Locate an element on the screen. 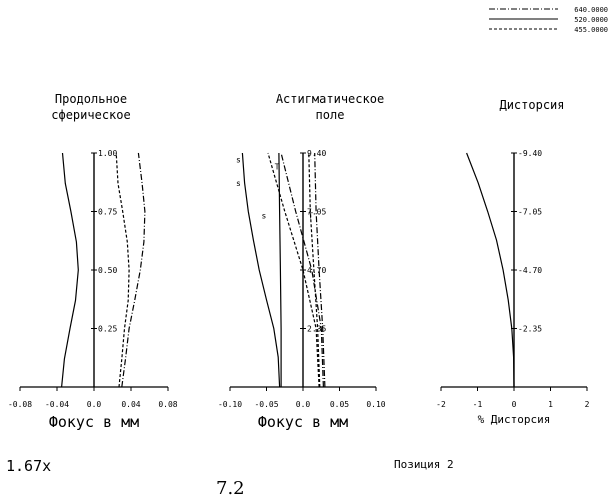 This screenshot has height=500, width=616. x-tick-label: 0.08 is located at coordinates (167, 404).